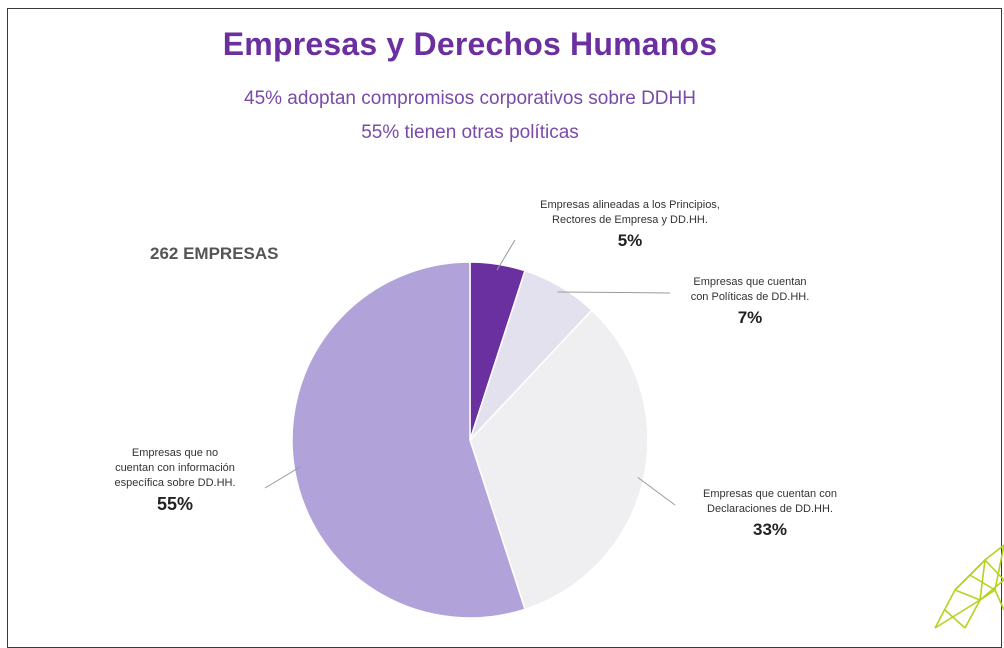 This screenshot has width=1004, height=648. What do you see at coordinates (559, 460) in the screenshot?
I see `pie-slice-declaraciones` at bounding box center [559, 460].